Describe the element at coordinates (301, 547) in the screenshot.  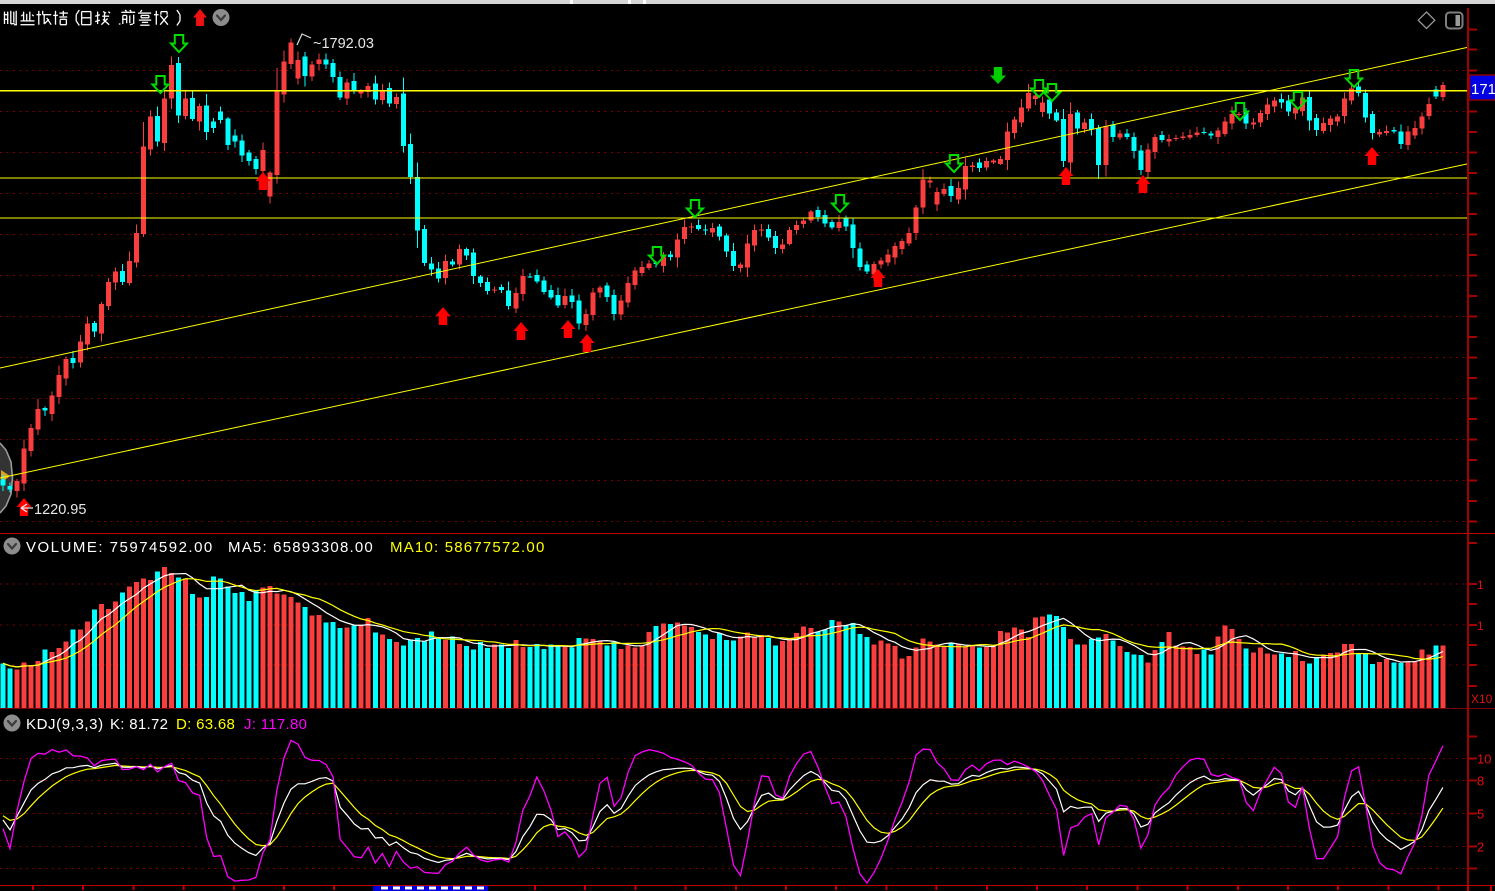
I see `svg-text: MA5: 65893308.00` at that location.